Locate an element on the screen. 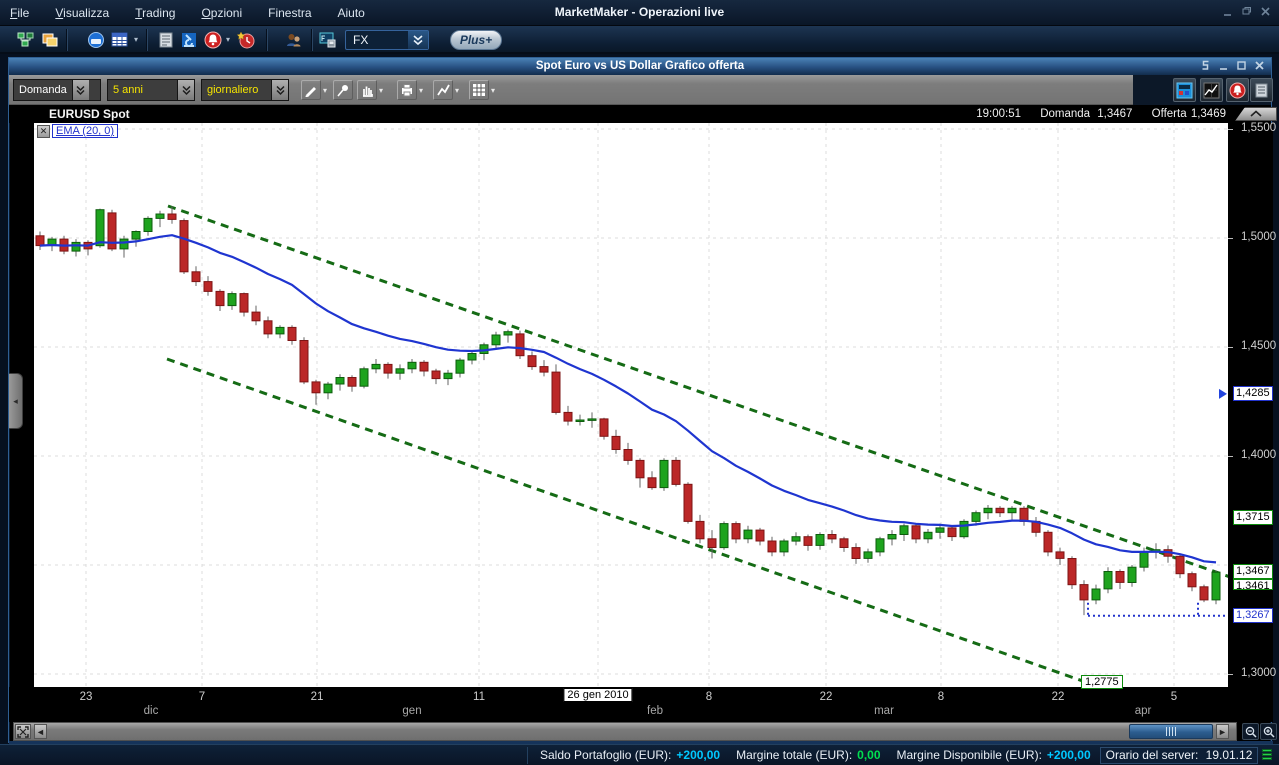 This screenshot has height=765, width=1279. pin-annotation-icon is located at coordinates (343, 90).